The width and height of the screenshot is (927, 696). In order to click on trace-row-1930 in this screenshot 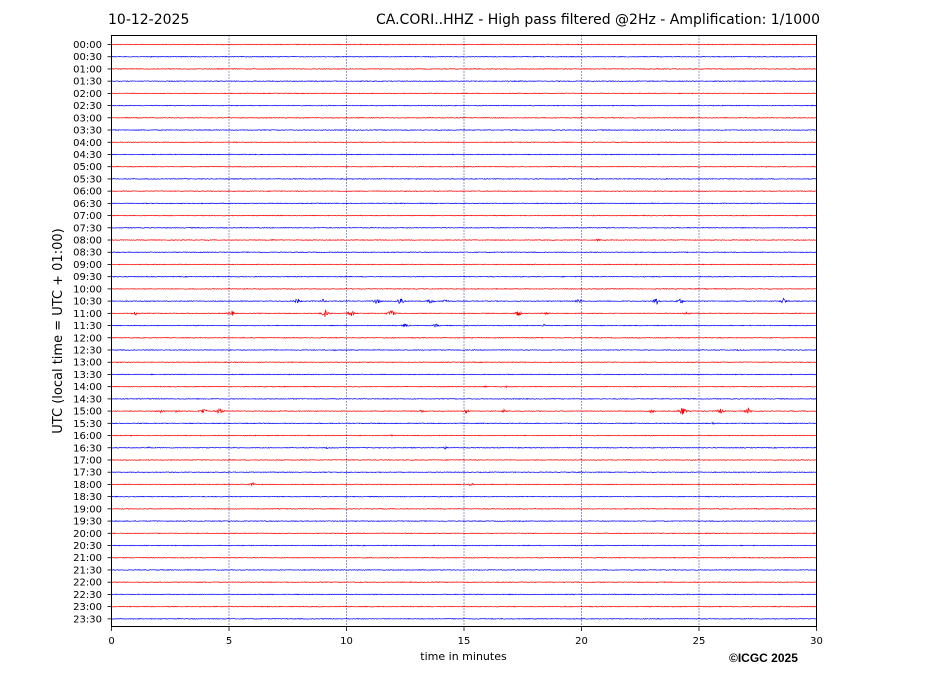, I will do `click(464, 521)`.